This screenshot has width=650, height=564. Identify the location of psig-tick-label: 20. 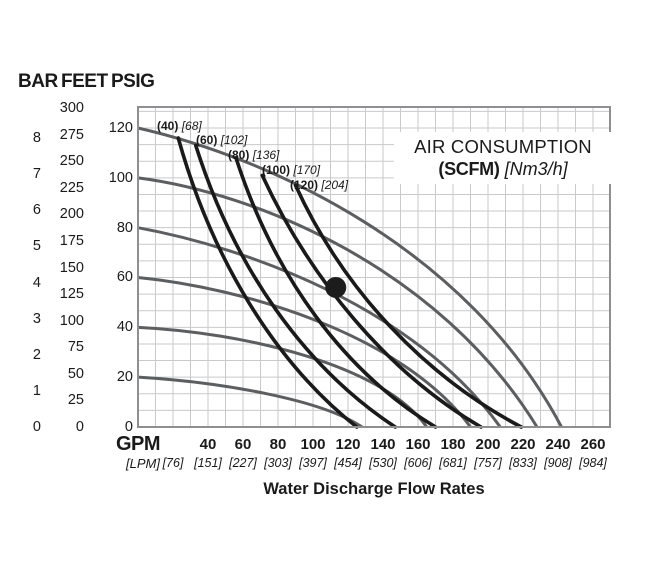
(124, 377).